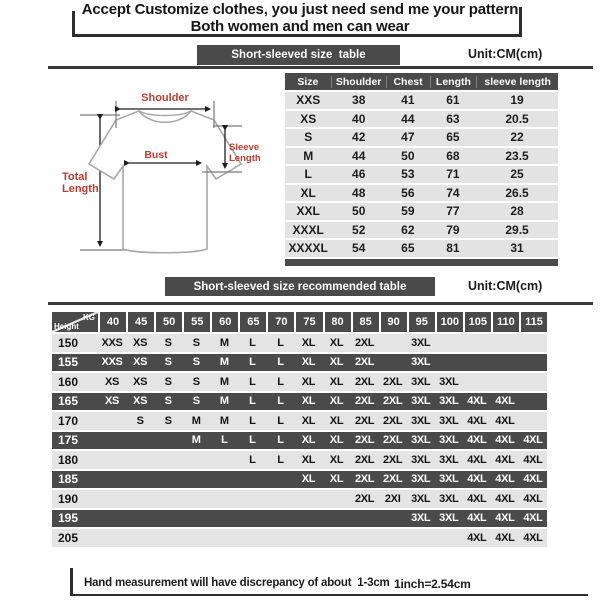 This screenshot has width=600, height=600. Describe the element at coordinates (453, 211) in the screenshot. I see `size-table-cell: 77` at that location.